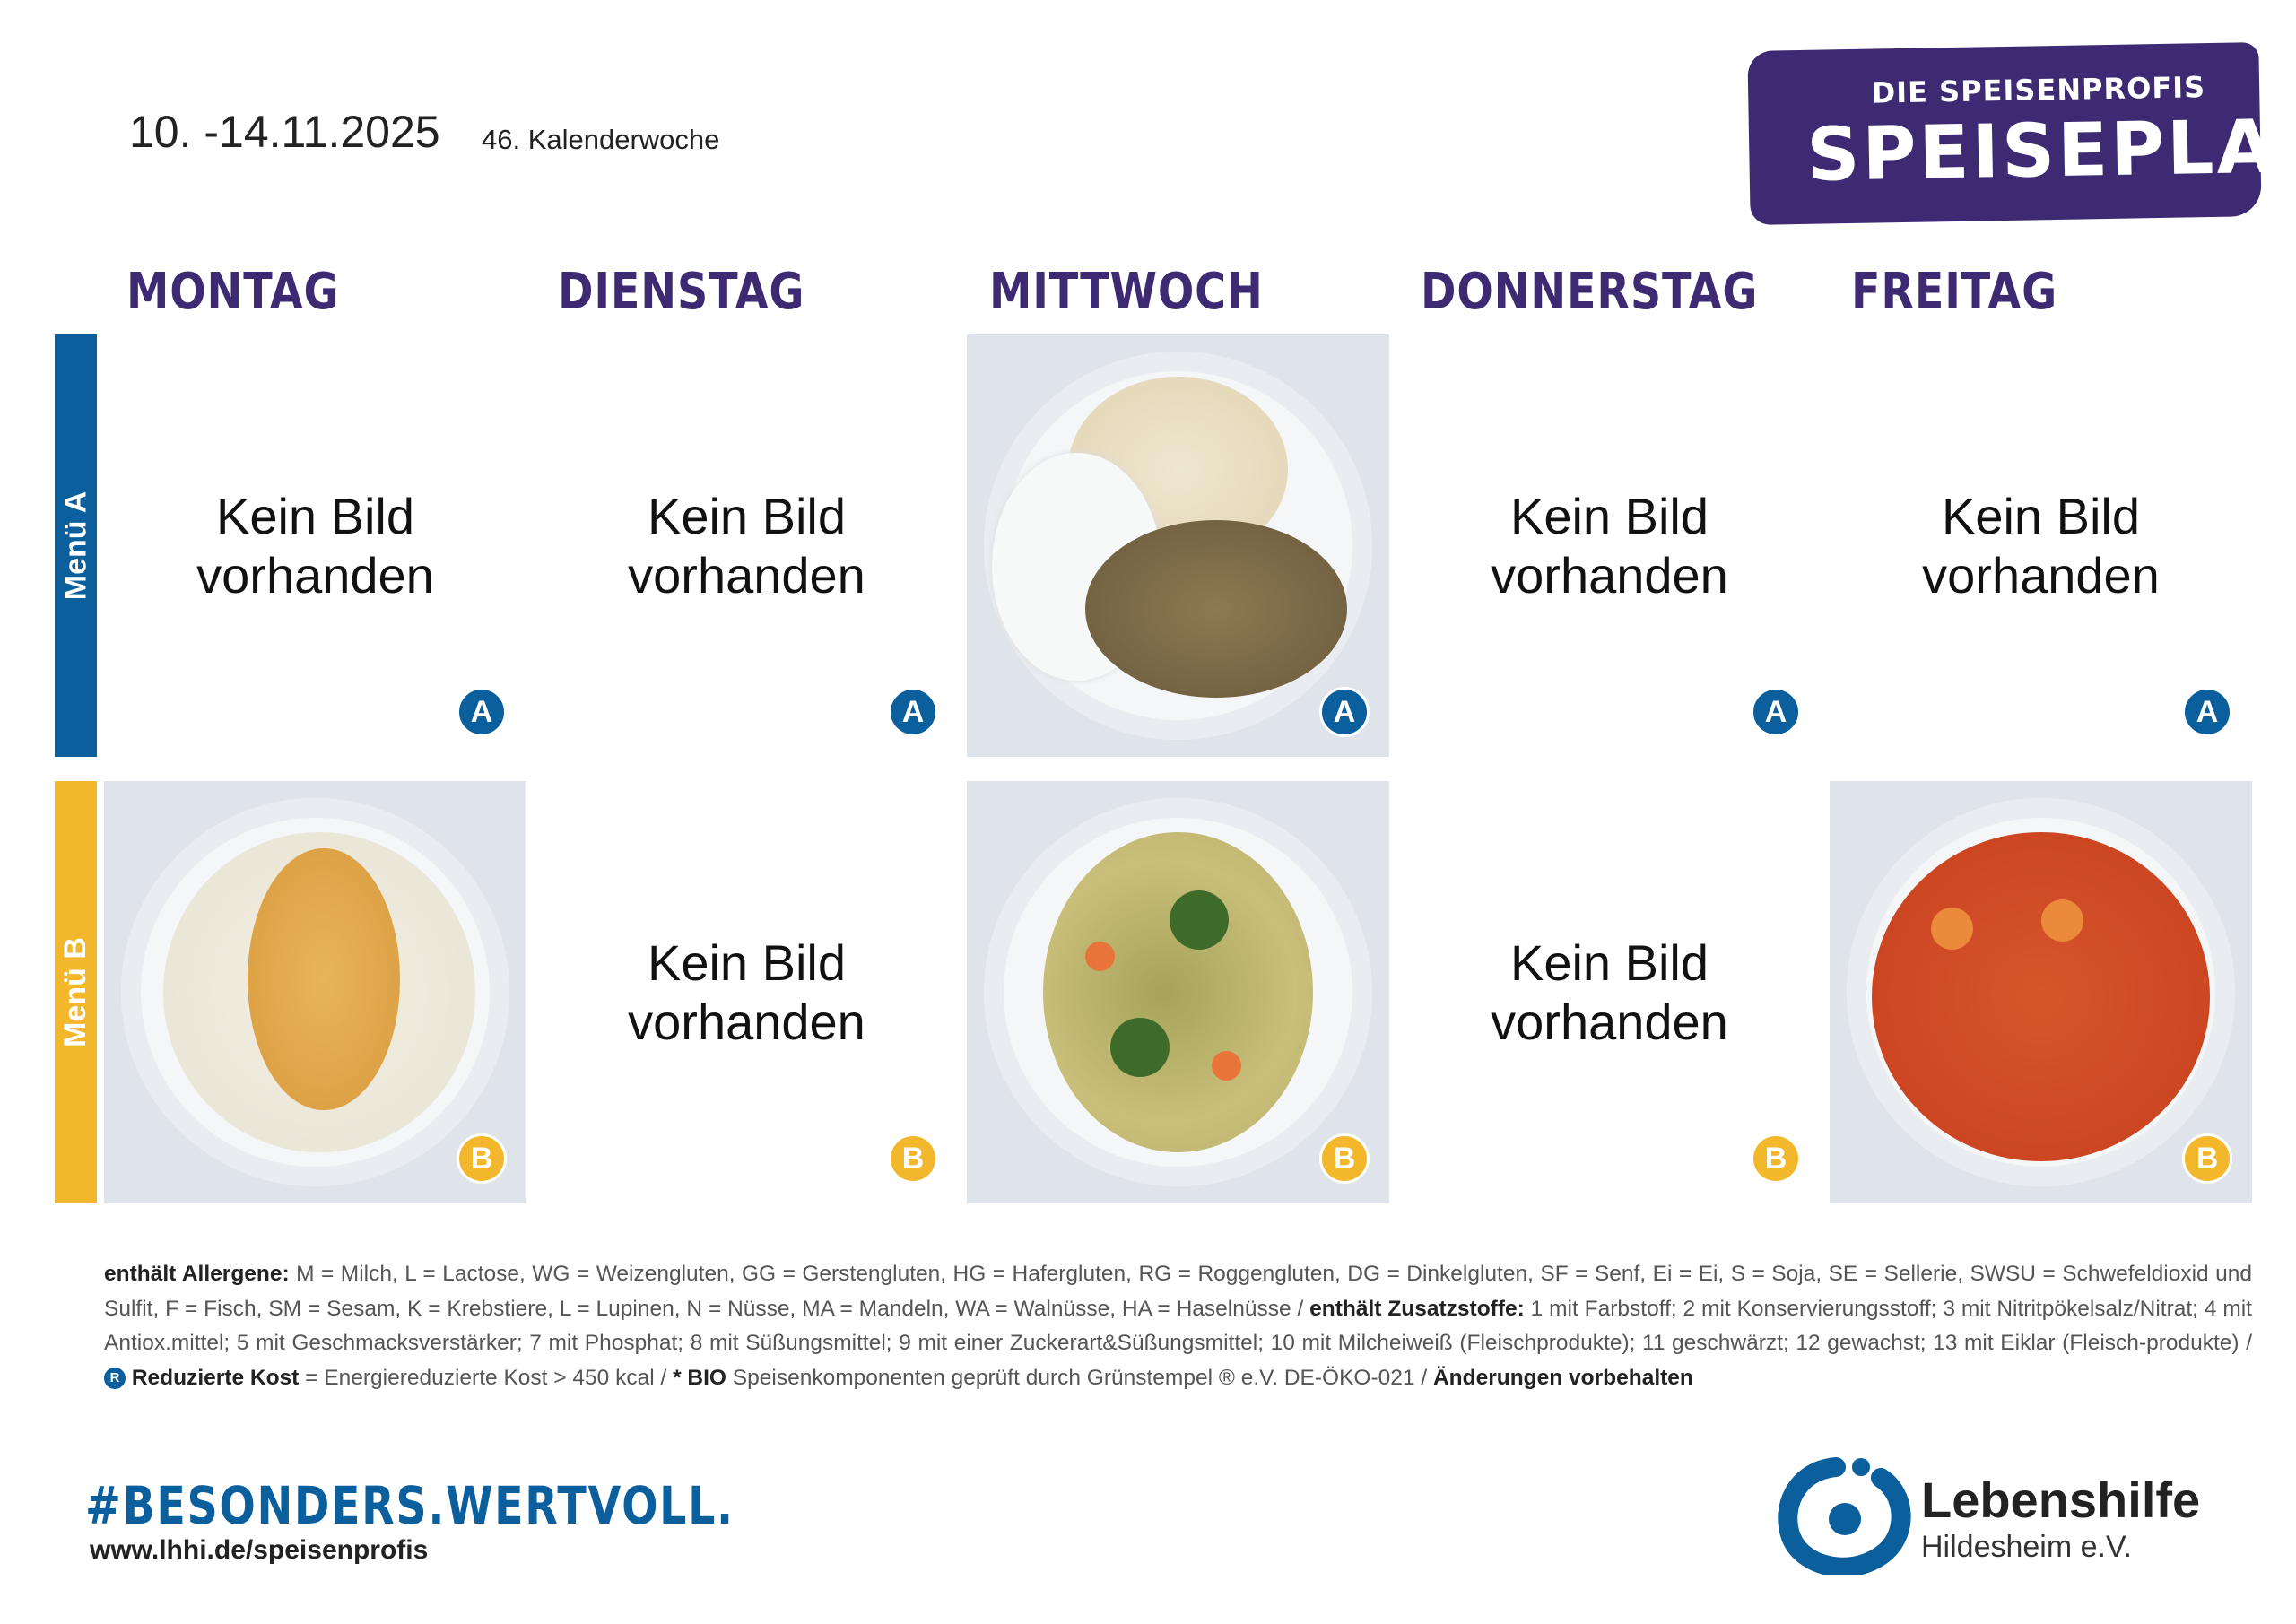  What do you see at coordinates (2061, 1500) in the screenshot?
I see `org-name: Lebenshilfe` at bounding box center [2061, 1500].